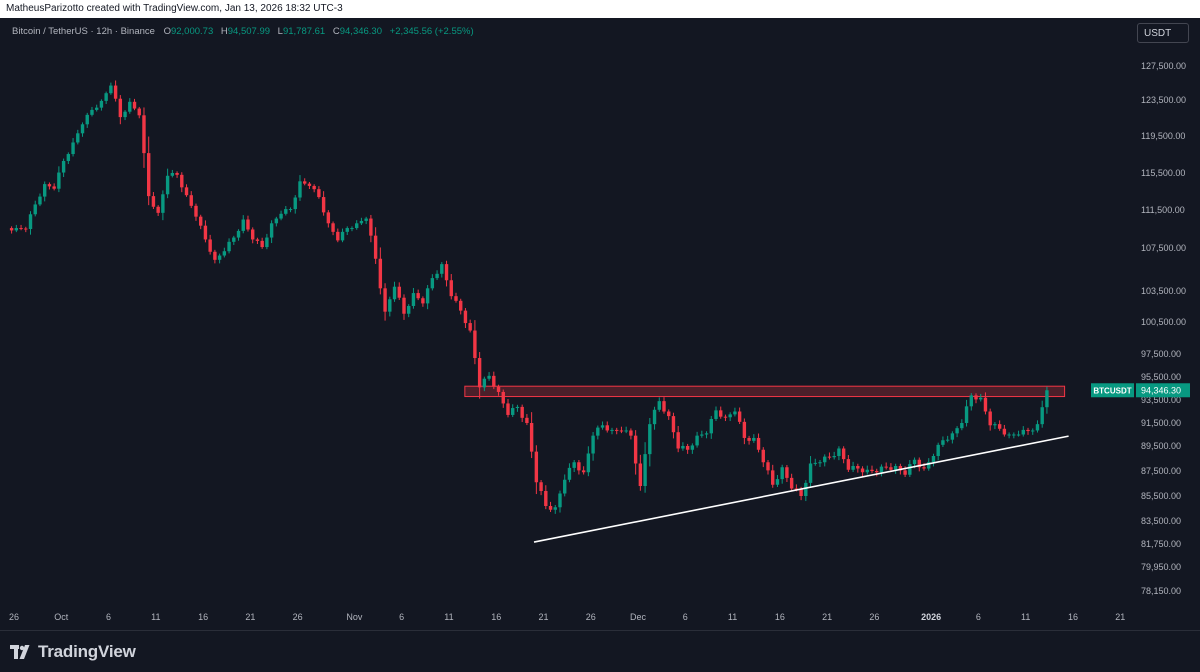 The height and width of the screenshot is (672, 1200). What do you see at coordinates (61, 617) in the screenshot?
I see `x-axis-tick-label: Oct` at bounding box center [61, 617].